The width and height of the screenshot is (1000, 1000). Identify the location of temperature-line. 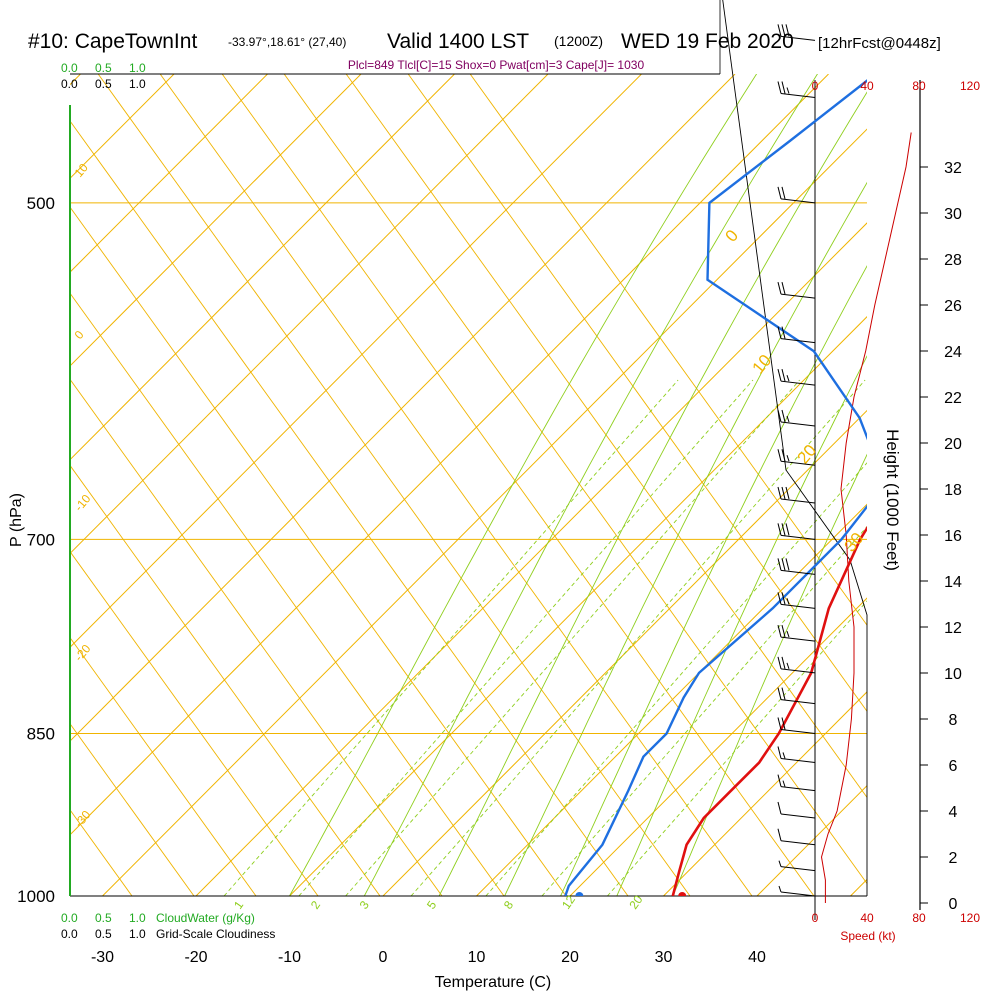
(769, 710).